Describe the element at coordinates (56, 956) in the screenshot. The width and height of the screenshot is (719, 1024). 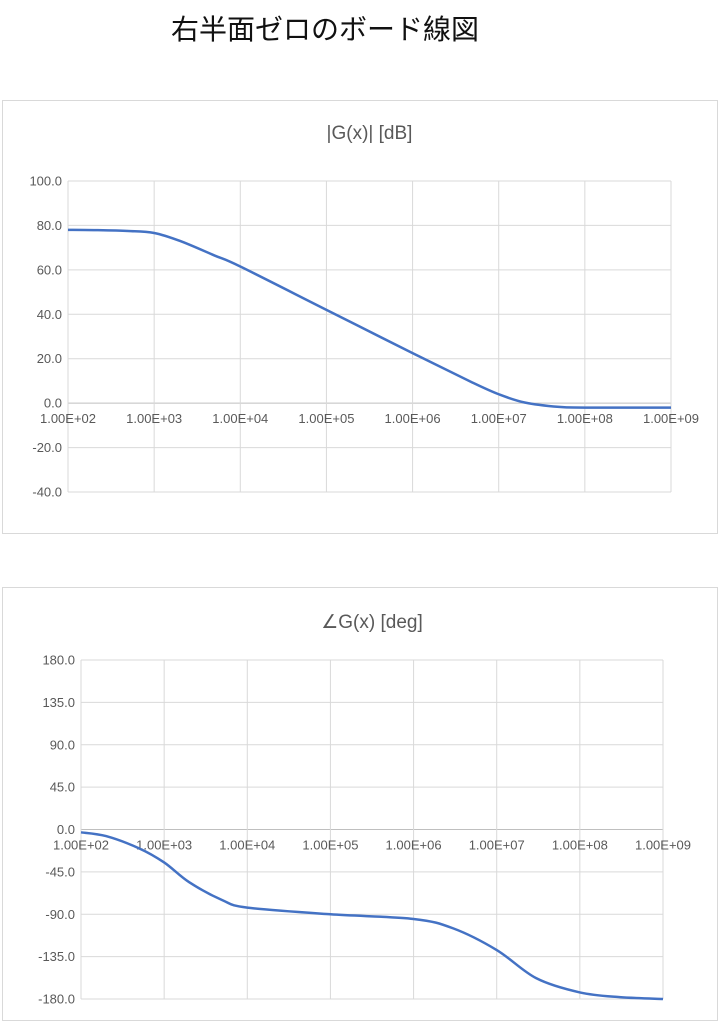
I see `y-tick-label: -135.0` at that location.